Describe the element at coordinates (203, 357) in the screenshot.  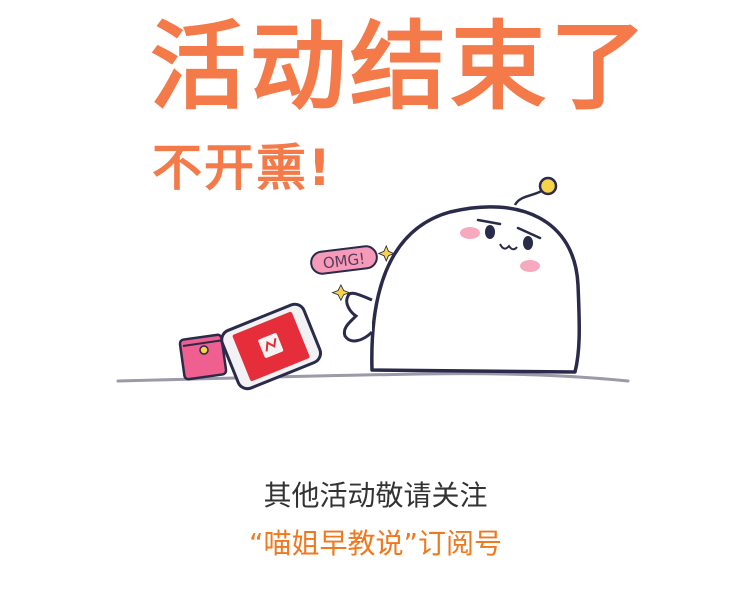
I see `red-envelope-icon` at that location.